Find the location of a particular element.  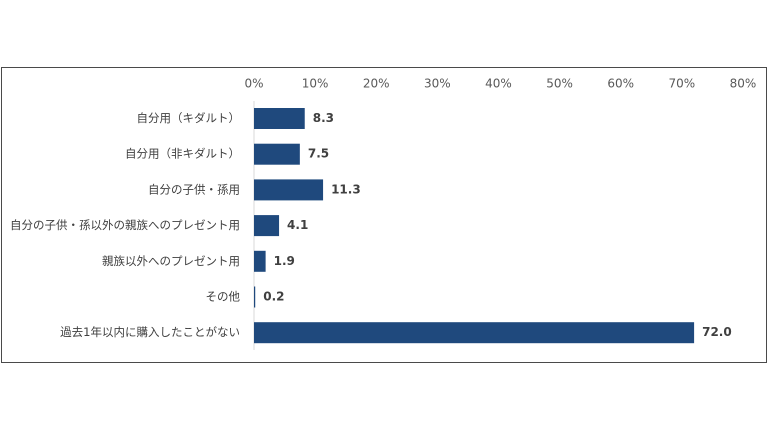

x-tick-label: 40% is located at coordinates (498, 84).